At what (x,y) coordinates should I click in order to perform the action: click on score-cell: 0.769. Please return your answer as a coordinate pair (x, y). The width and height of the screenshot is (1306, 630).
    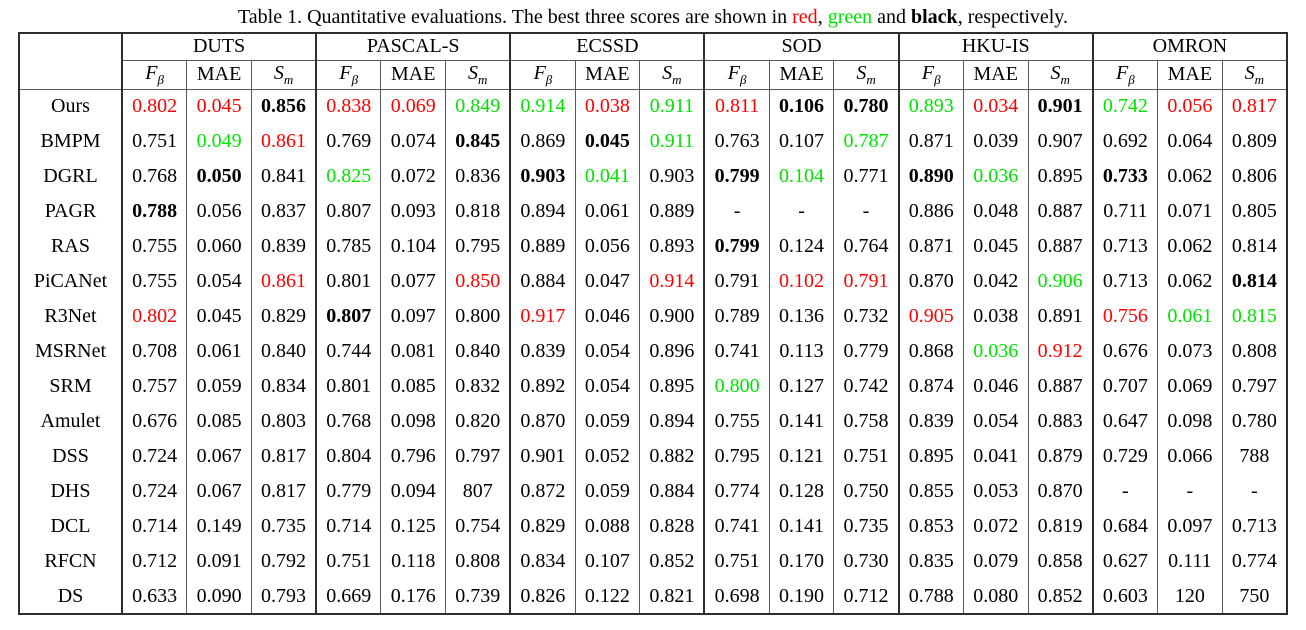
    Looking at the image, I should click on (348, 141).